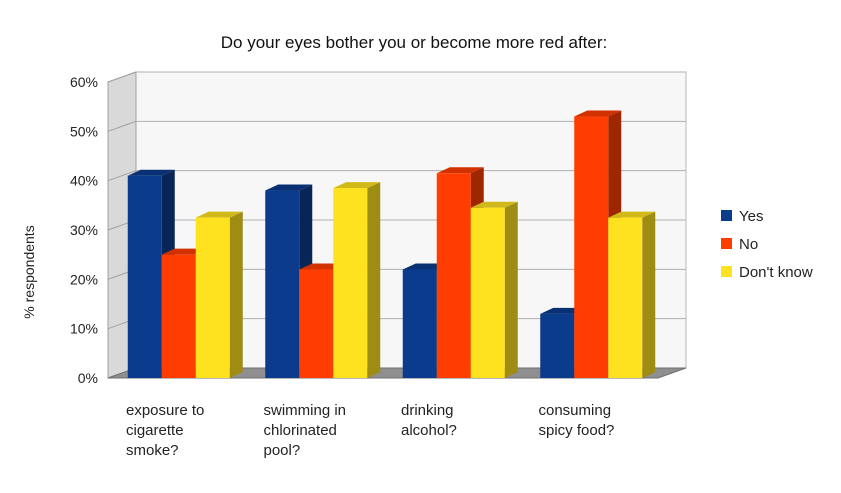 The height and width of the screenshot is (493, 841). I want to click on legend-swatch-don-t-know, so click(726, 271).